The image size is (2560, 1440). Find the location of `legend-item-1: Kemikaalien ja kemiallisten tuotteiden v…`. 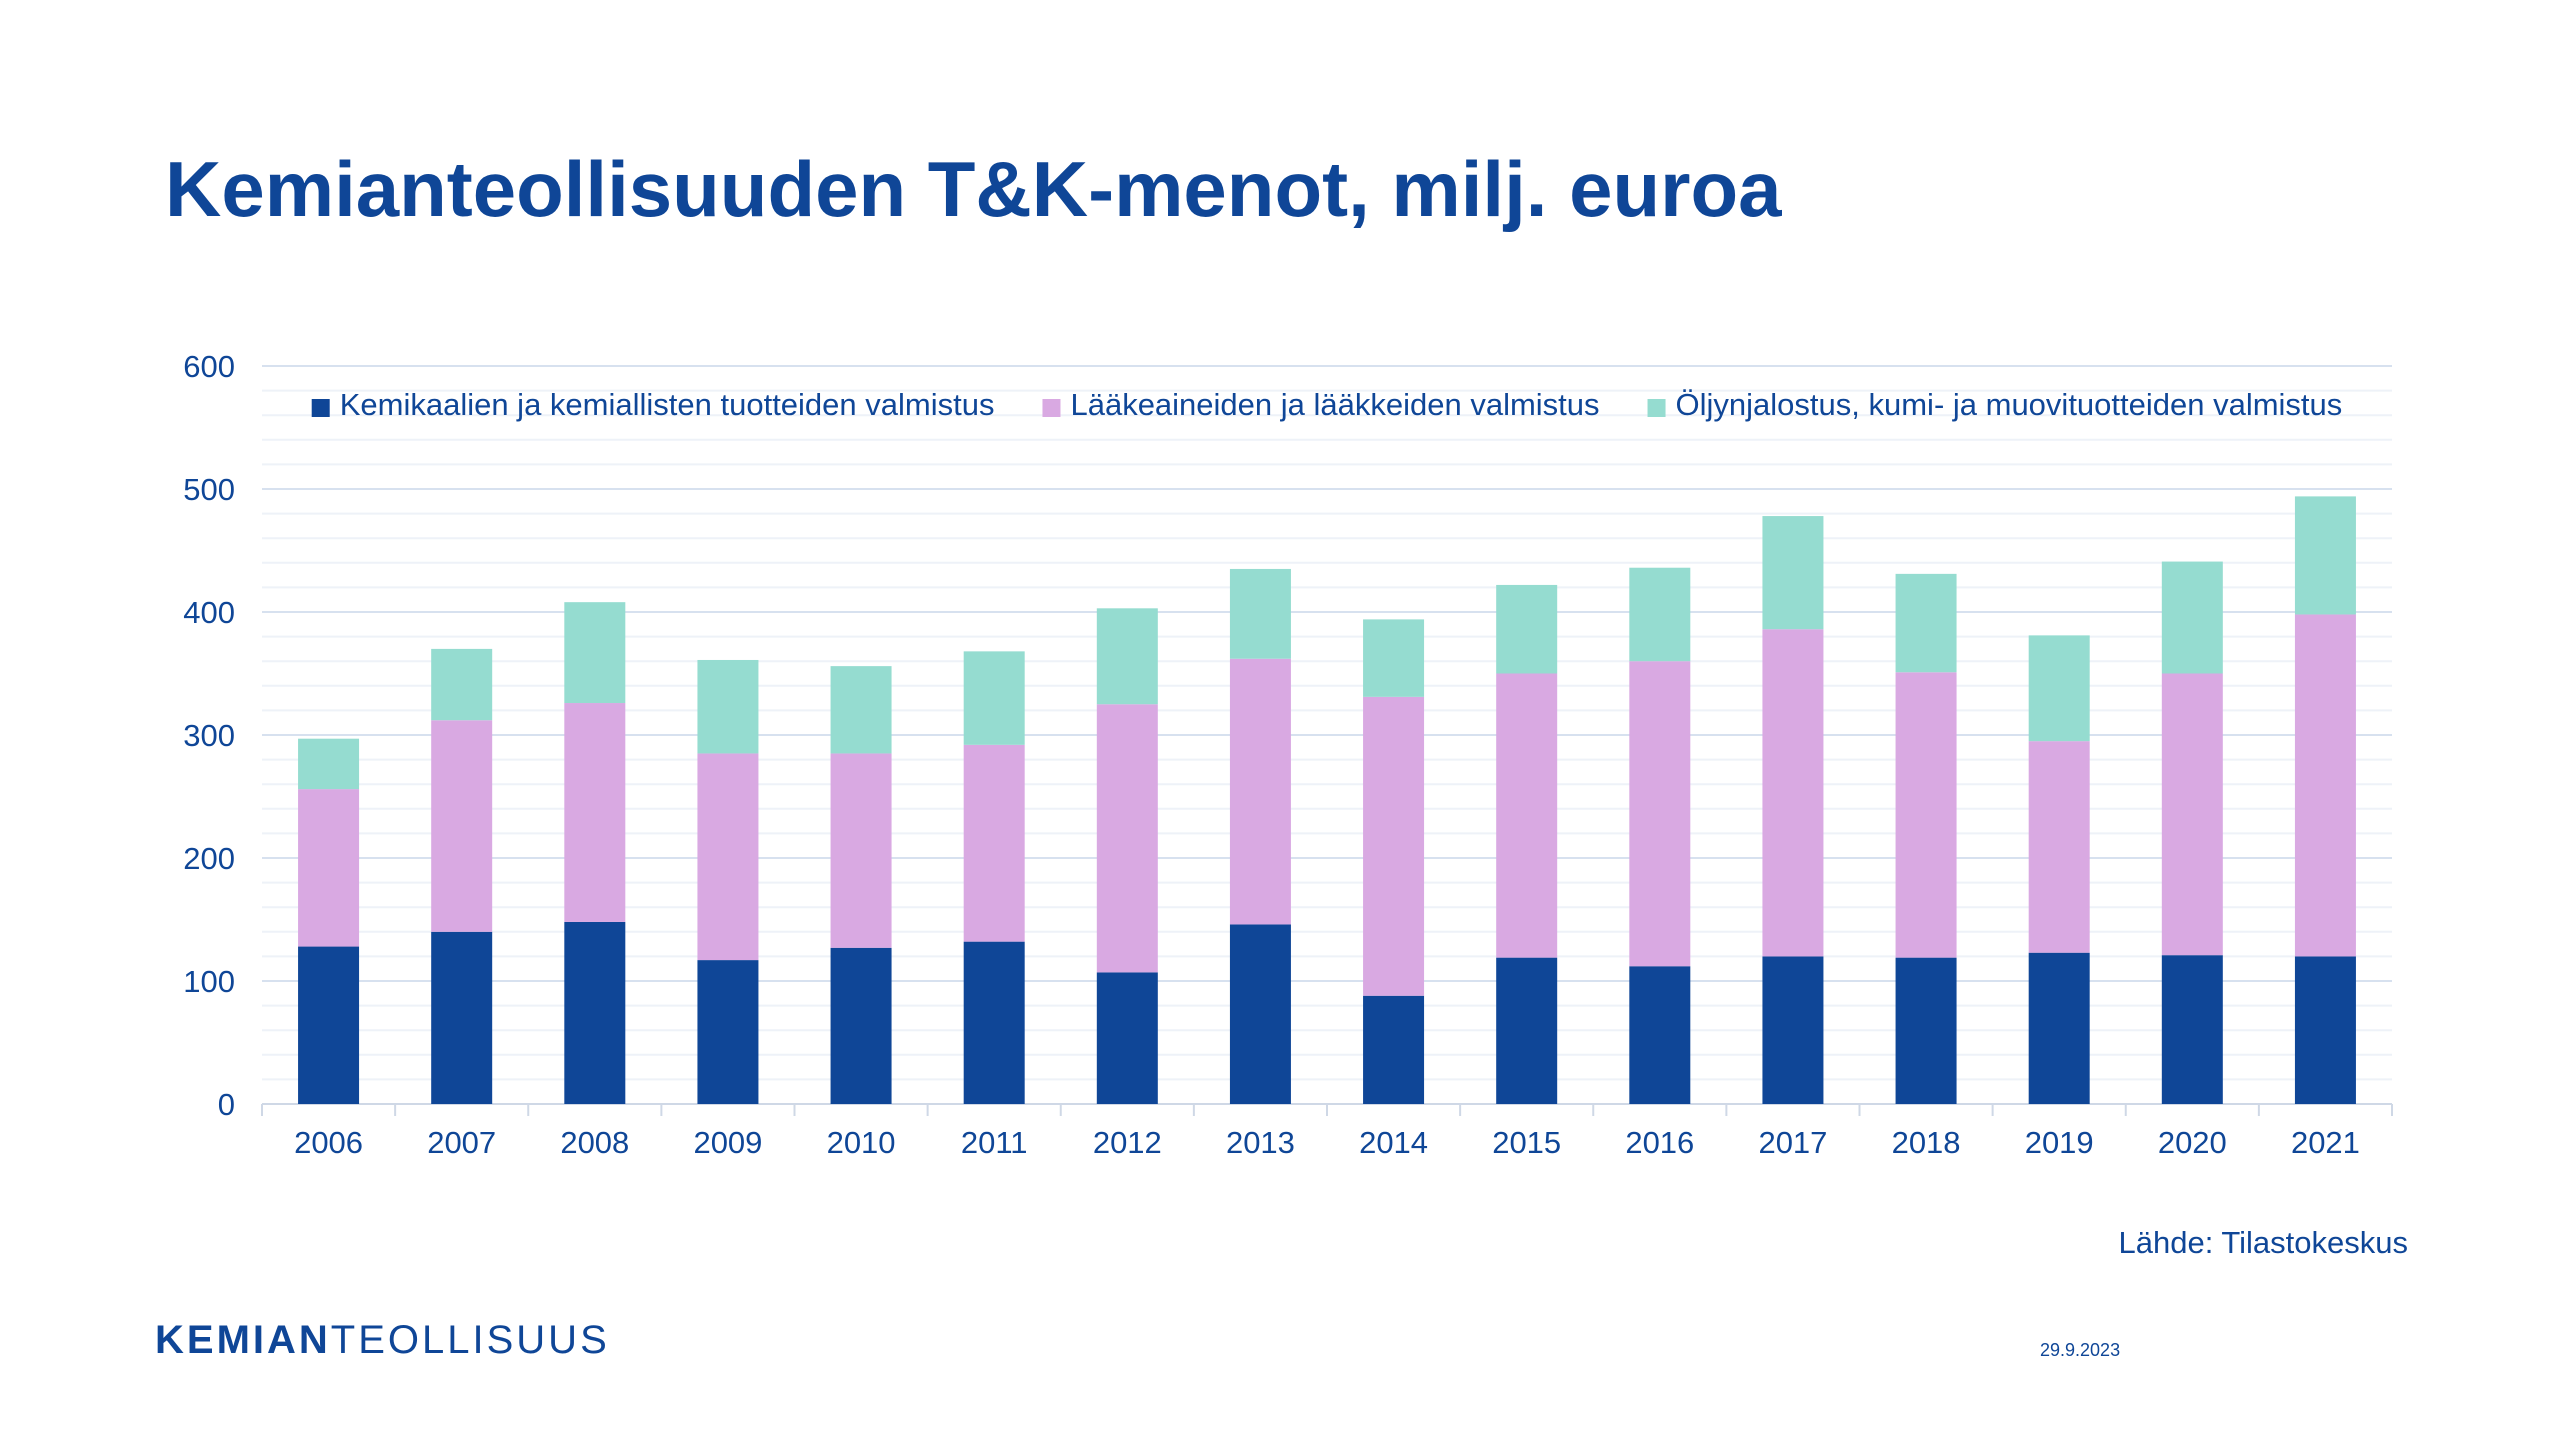

legend-item-1: Kemikaalien ja kemiallisten tuotteiden v… is located at coordinates (653, 404).